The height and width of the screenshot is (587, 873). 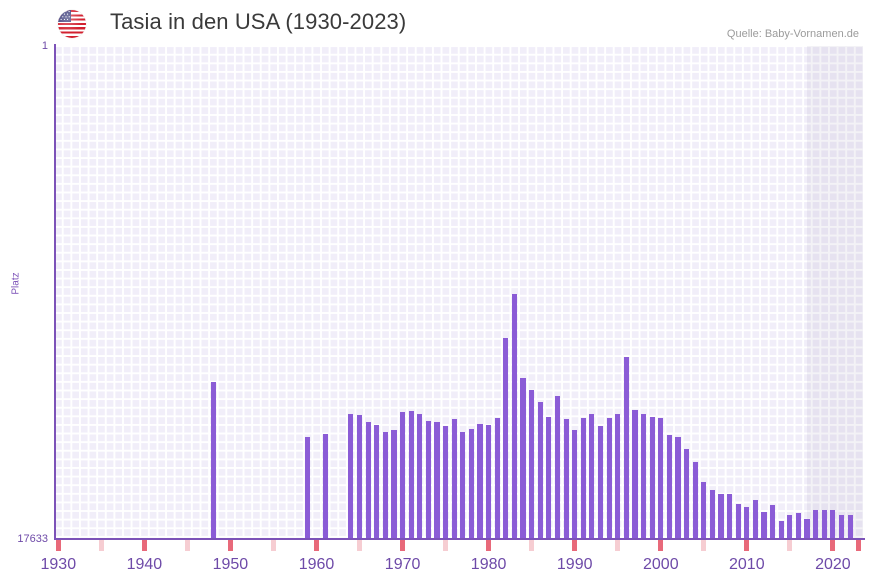 I want to click on bar-1972, so click(x=420, y=476).